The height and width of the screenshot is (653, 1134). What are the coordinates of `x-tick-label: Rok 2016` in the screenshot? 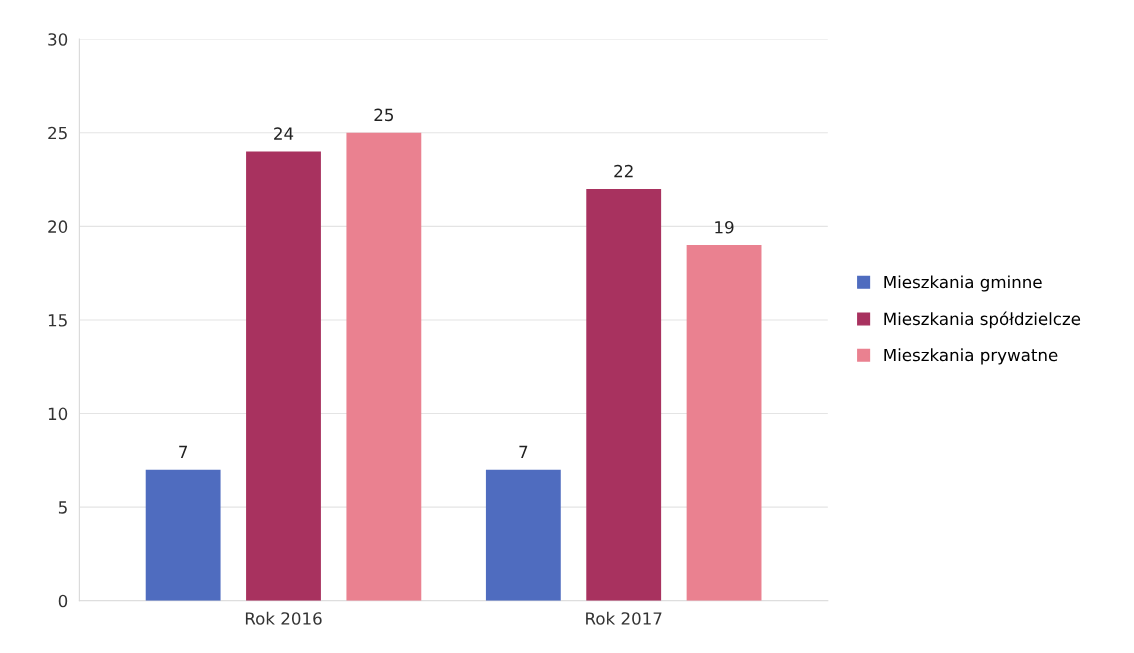 It's located at (283, 618).